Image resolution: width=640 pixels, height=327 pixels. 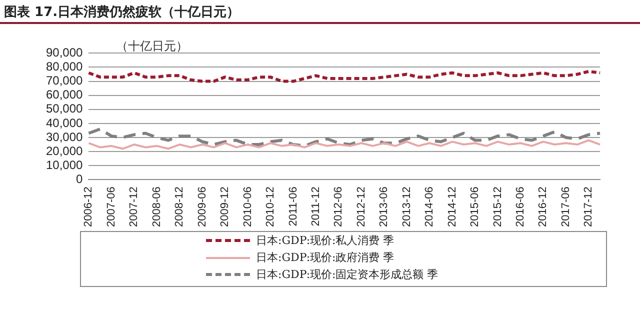 I want to click on y-tick-label: 90,000, so click(x=65, y=53).